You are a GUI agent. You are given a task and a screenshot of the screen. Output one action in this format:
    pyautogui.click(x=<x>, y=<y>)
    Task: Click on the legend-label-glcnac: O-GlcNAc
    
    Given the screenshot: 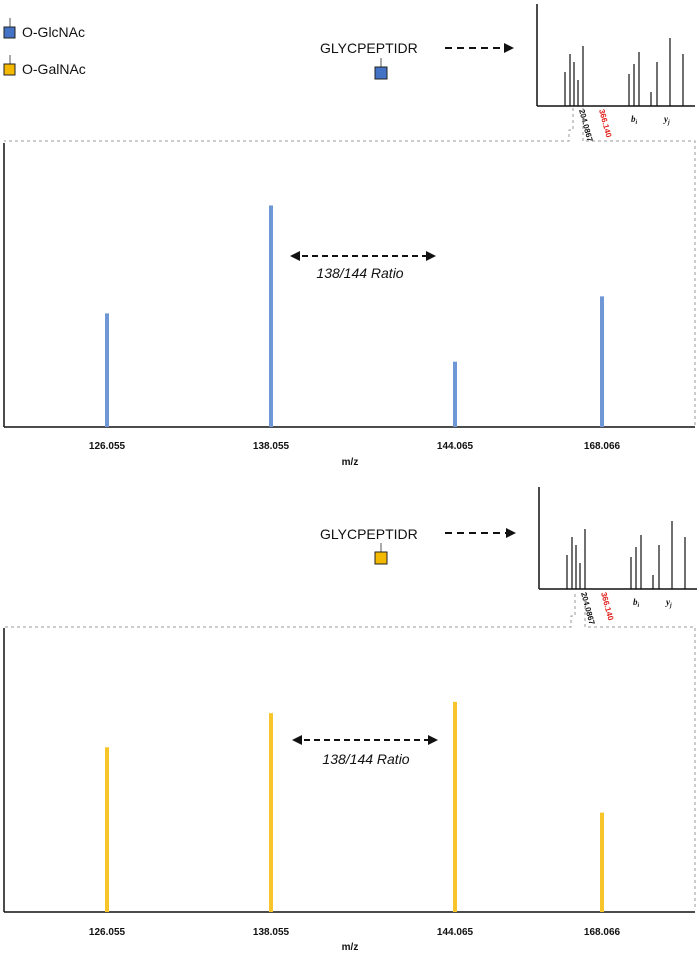 What is the action you would take?
    pyautogui.click(x=53, y=32)
    